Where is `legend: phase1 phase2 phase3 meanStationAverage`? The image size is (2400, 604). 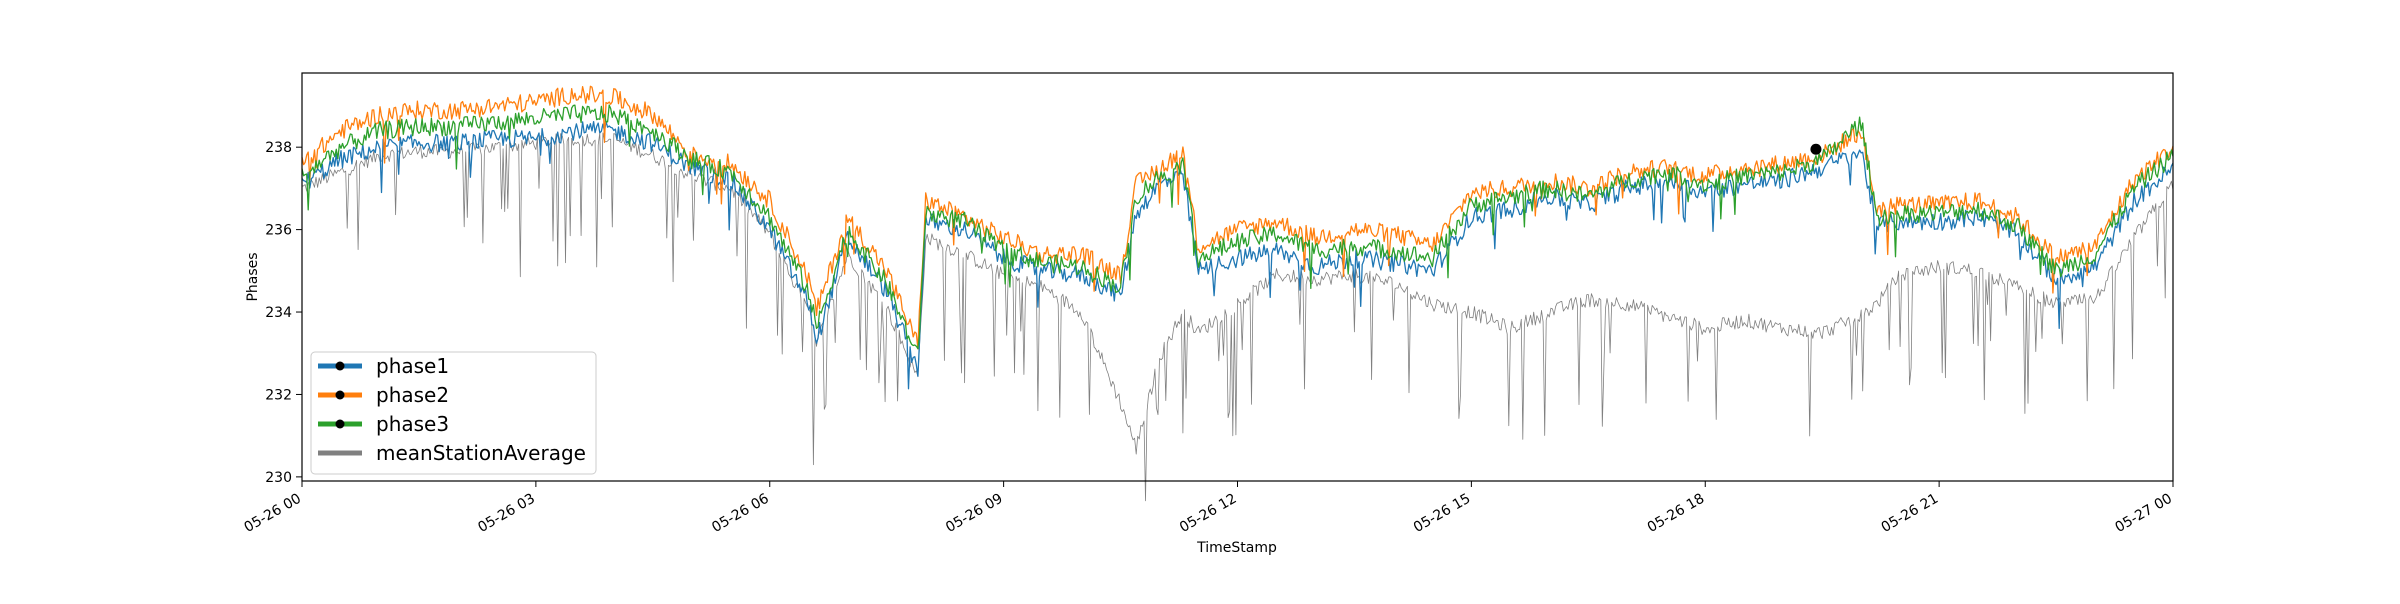
legend: phase1 phase2 phase3 meanStationAverage is located at coordinates (453, 413).